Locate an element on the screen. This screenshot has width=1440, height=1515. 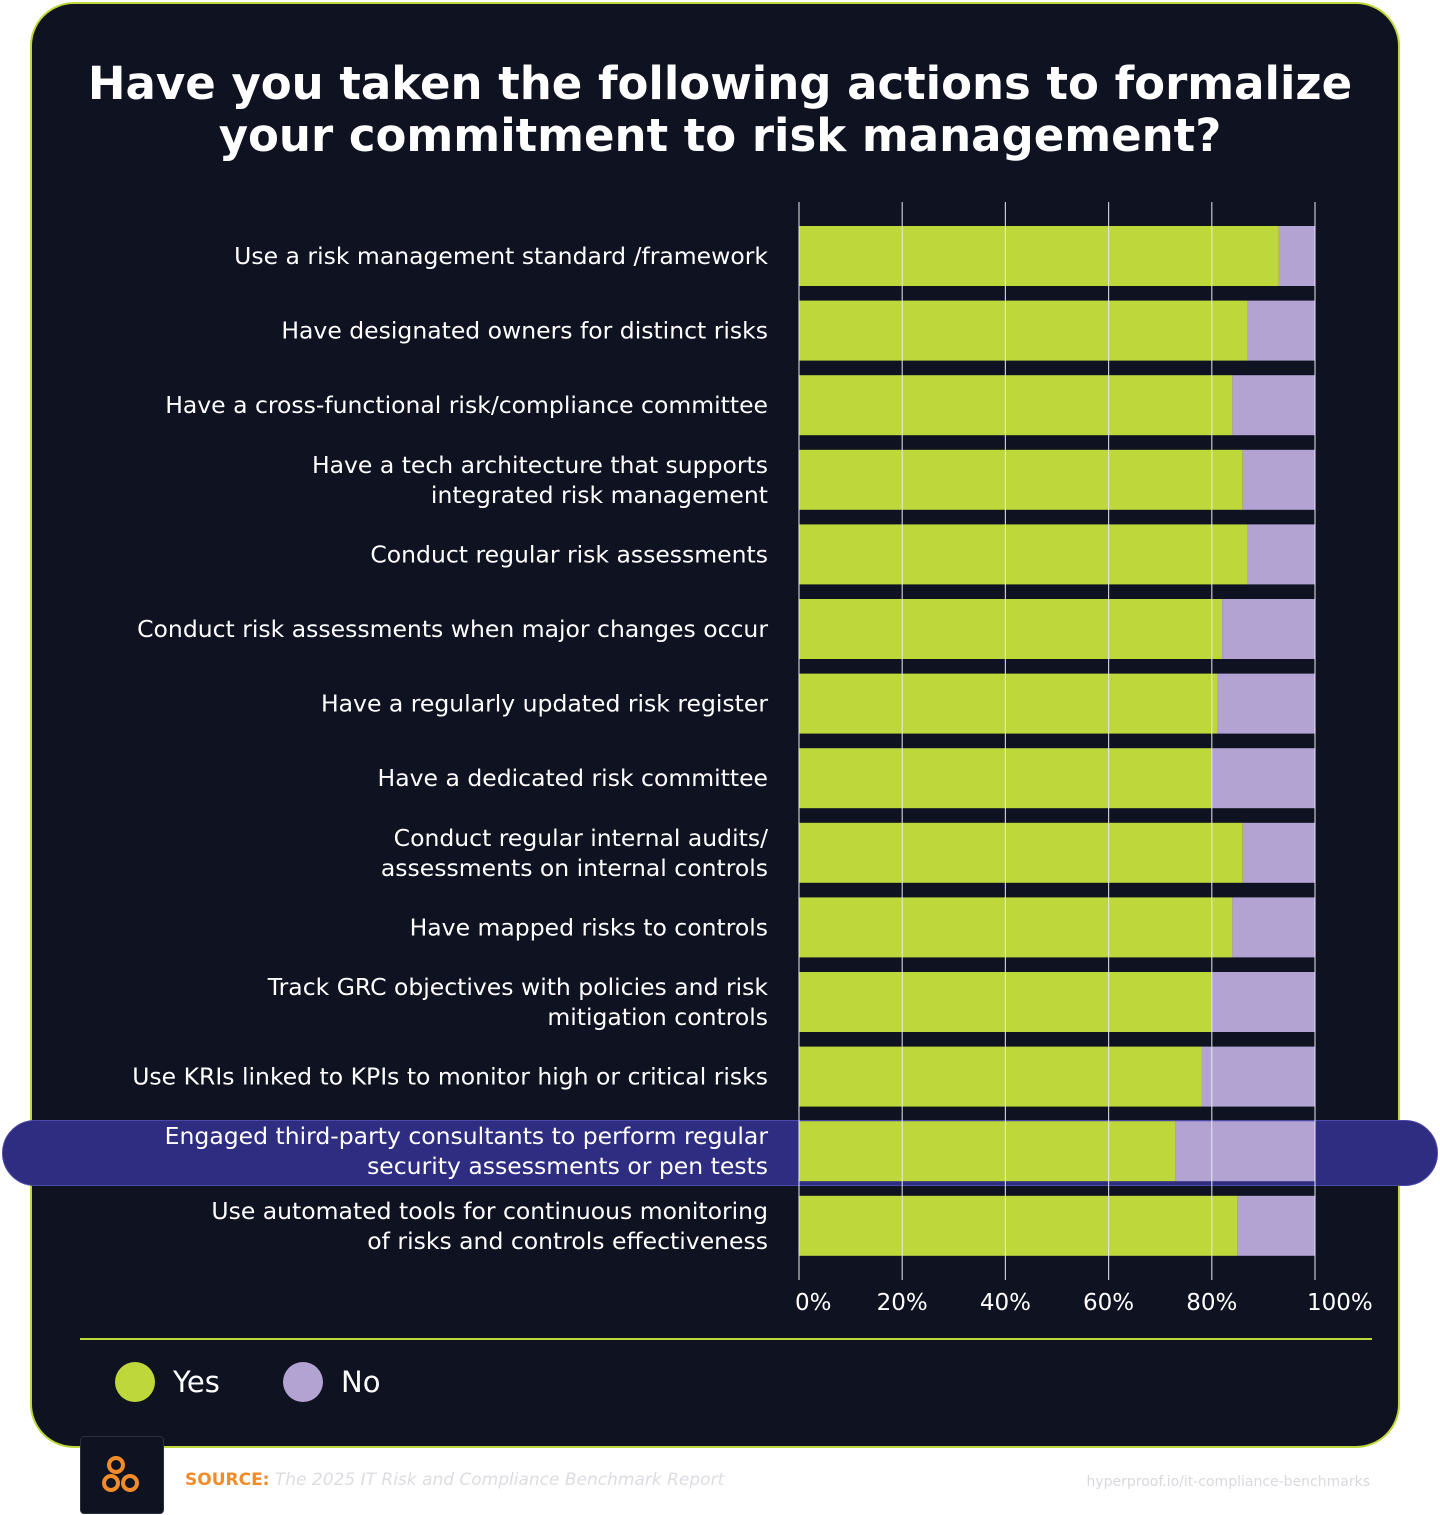
x-tick-label: 60% is located at coordinates (1108, 1303).